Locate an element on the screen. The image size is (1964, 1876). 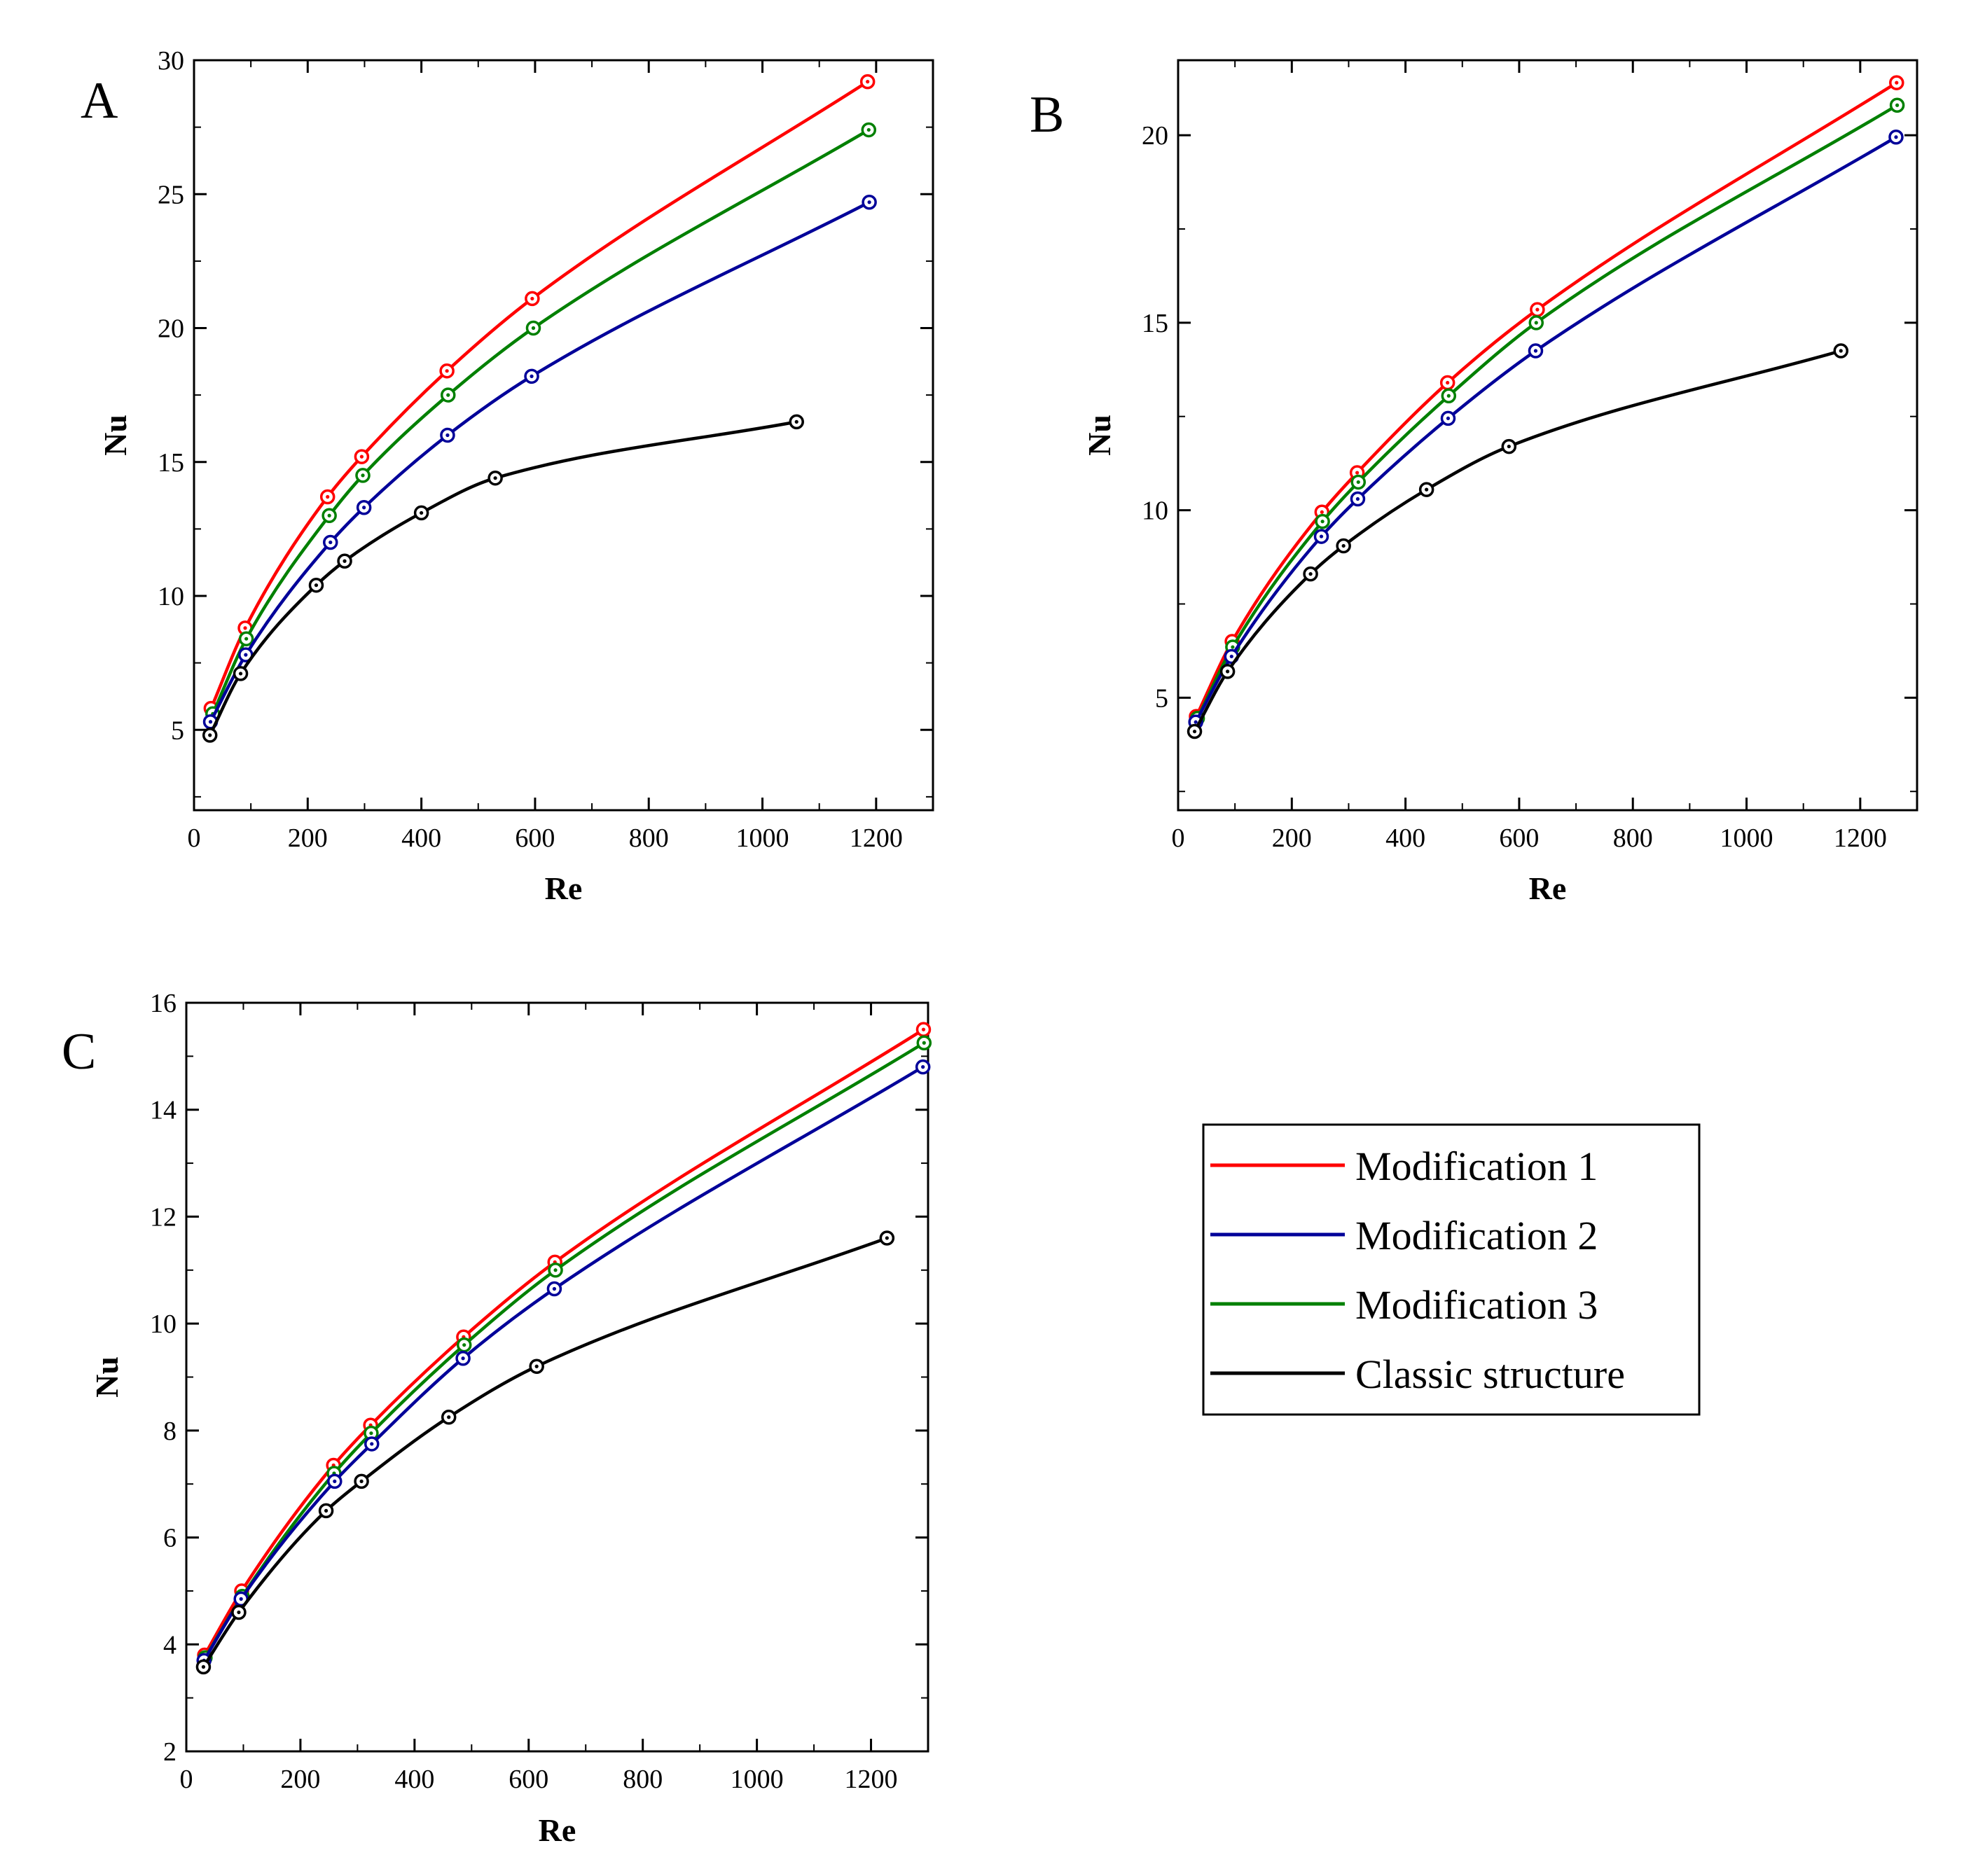
panel-a-y-axis-title: Nu is located at coordinates (115, 435).